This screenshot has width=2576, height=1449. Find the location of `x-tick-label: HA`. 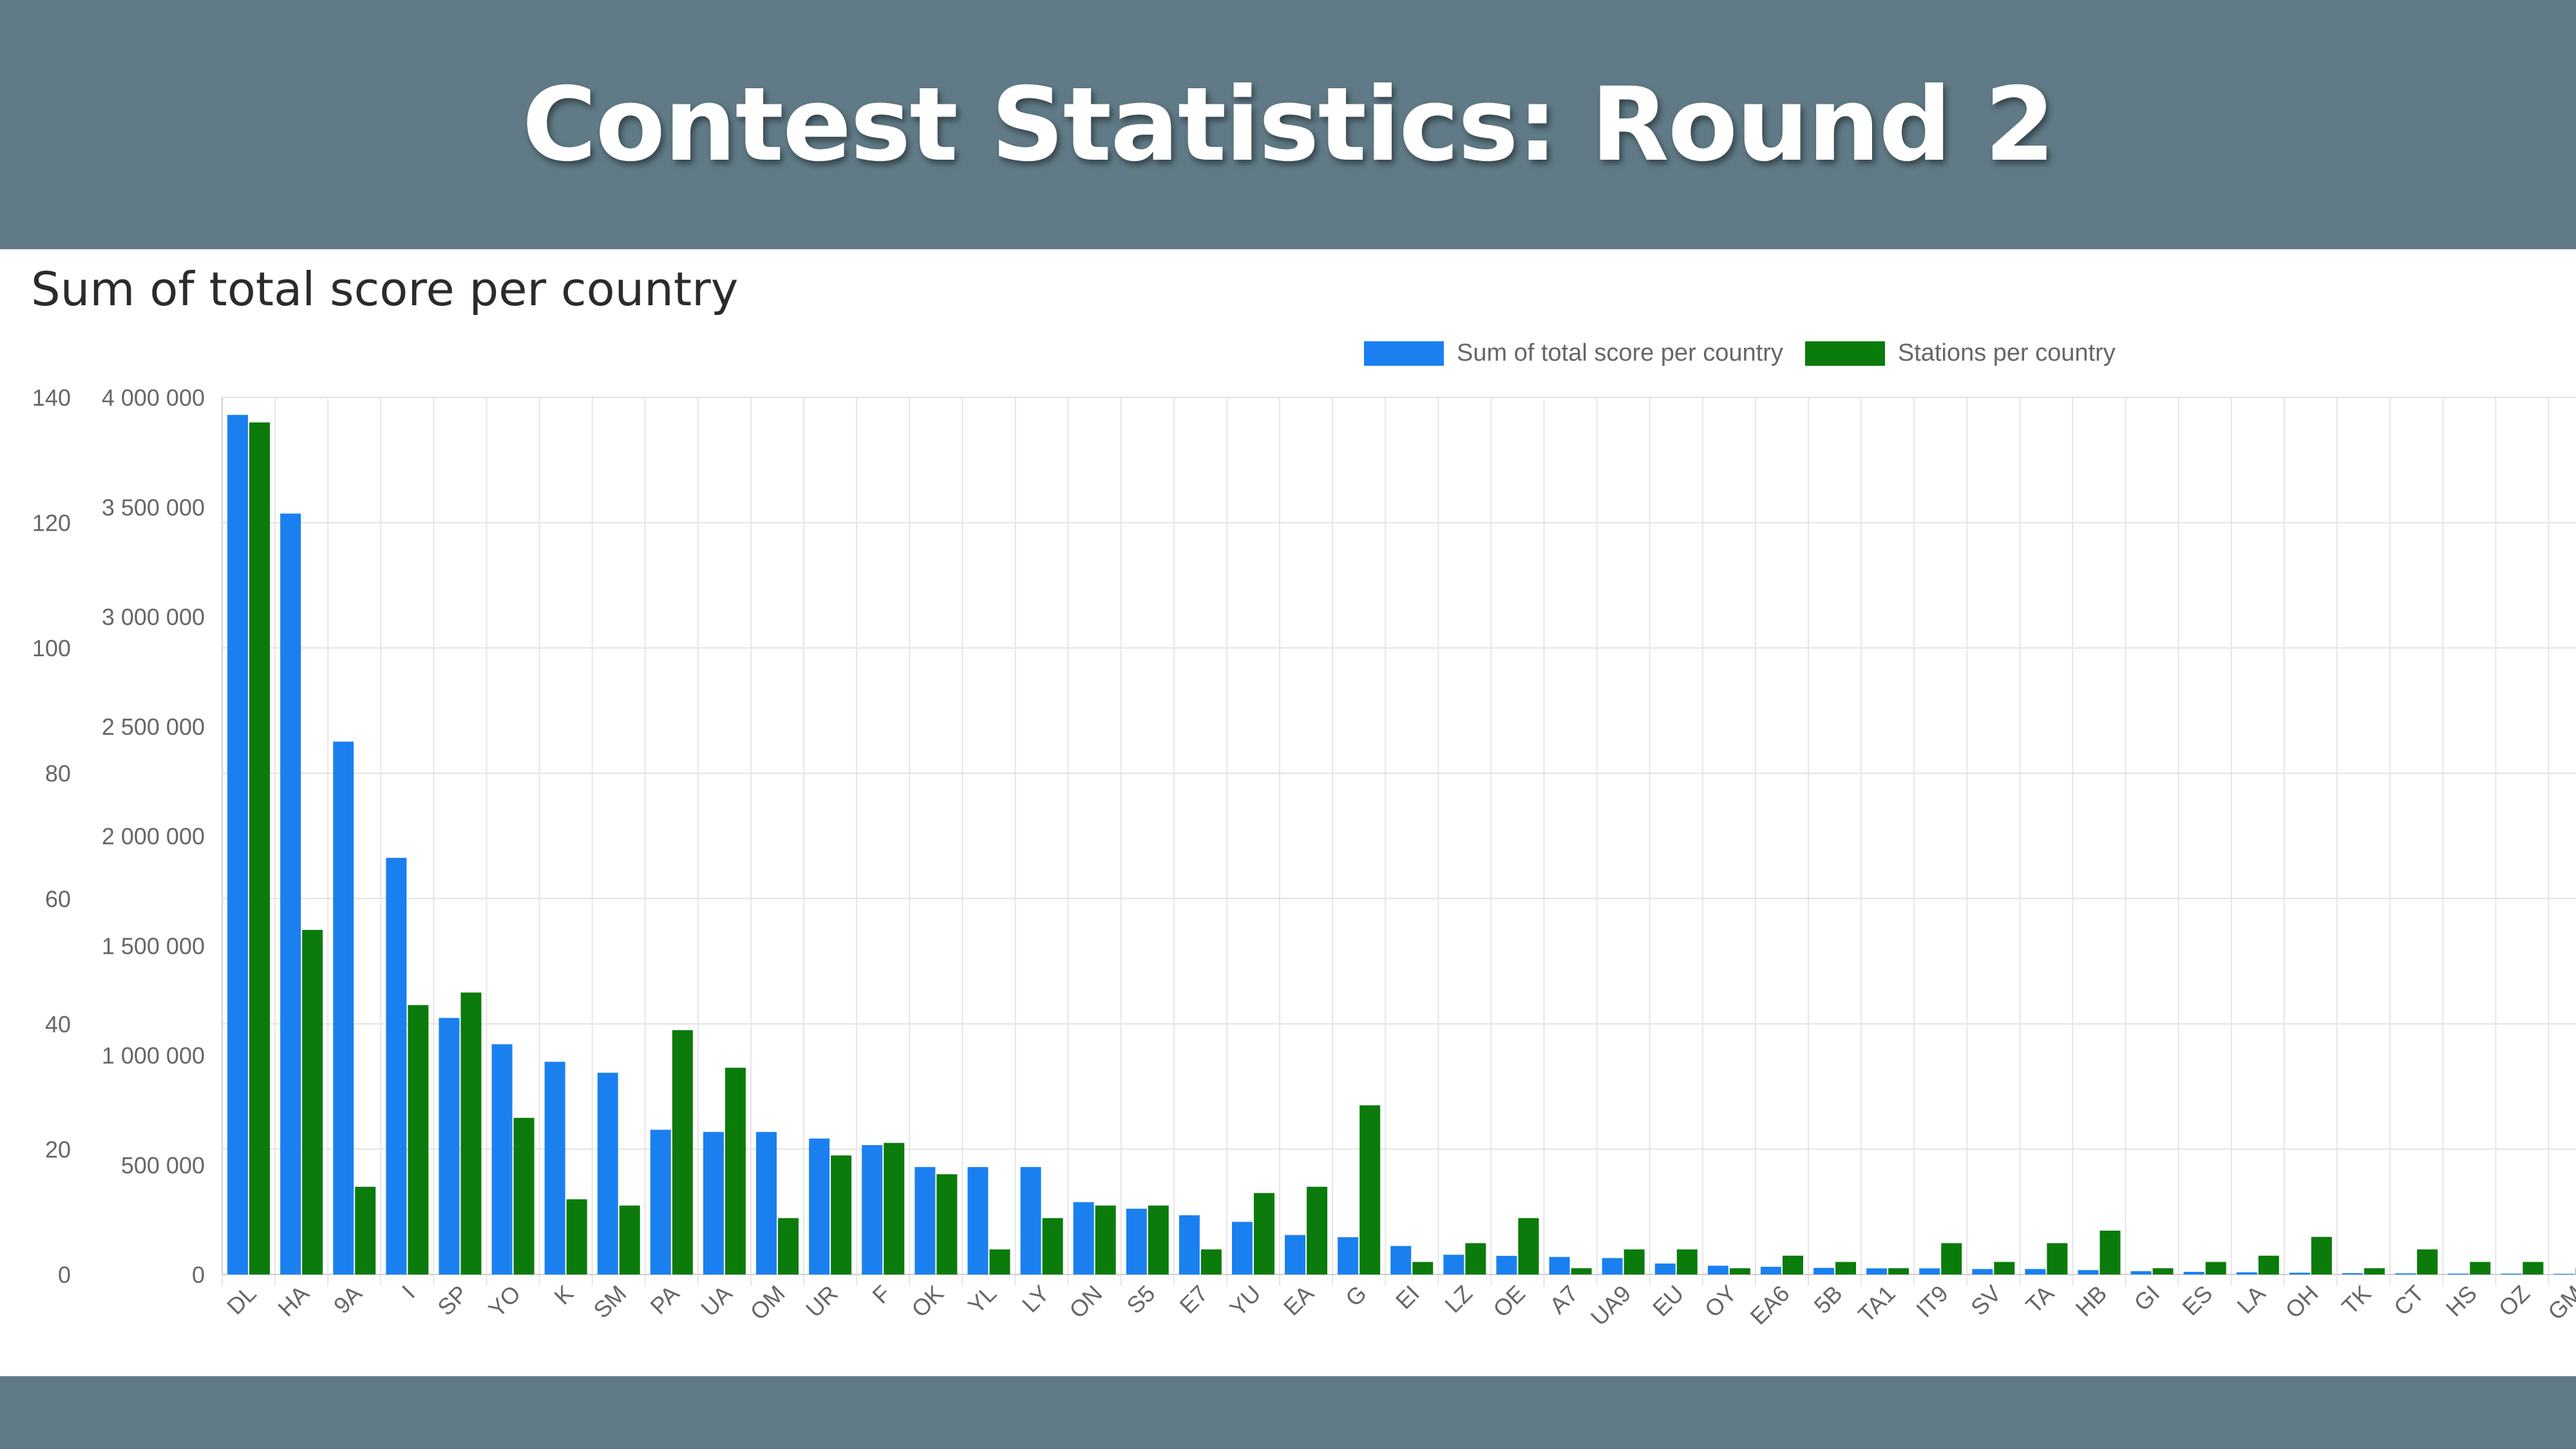

x-tick-label: HA is located at coordinates (293, 1300).